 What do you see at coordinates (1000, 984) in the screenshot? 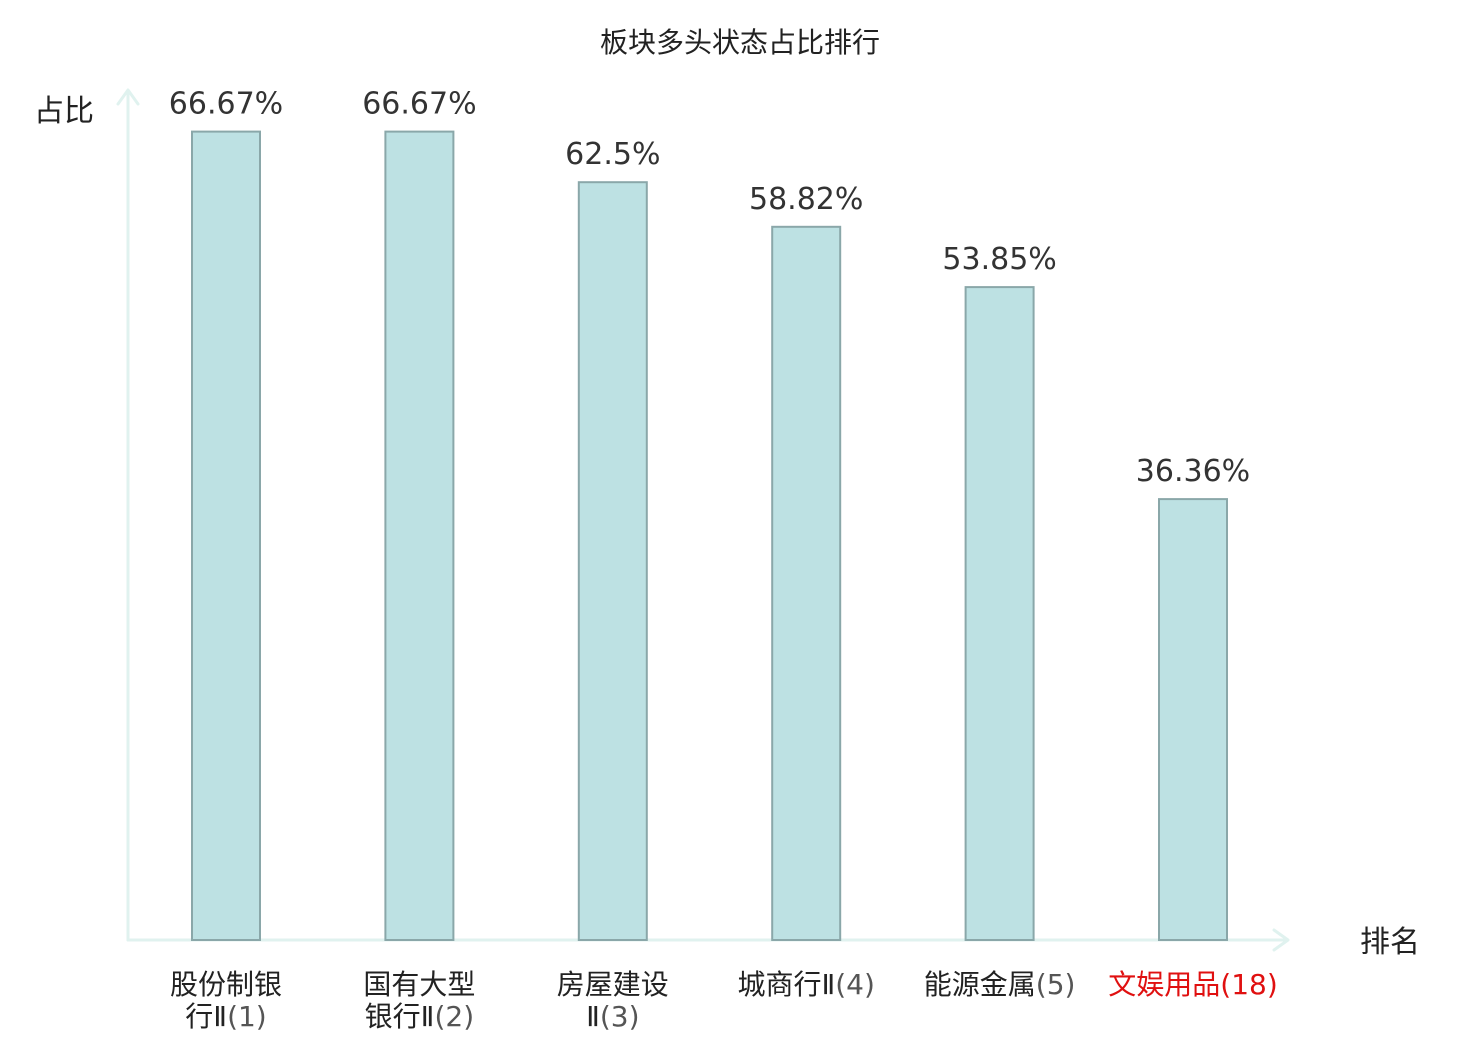
I see `category-label-5: 能源金属(5)` at bounding box center [1000, 984].